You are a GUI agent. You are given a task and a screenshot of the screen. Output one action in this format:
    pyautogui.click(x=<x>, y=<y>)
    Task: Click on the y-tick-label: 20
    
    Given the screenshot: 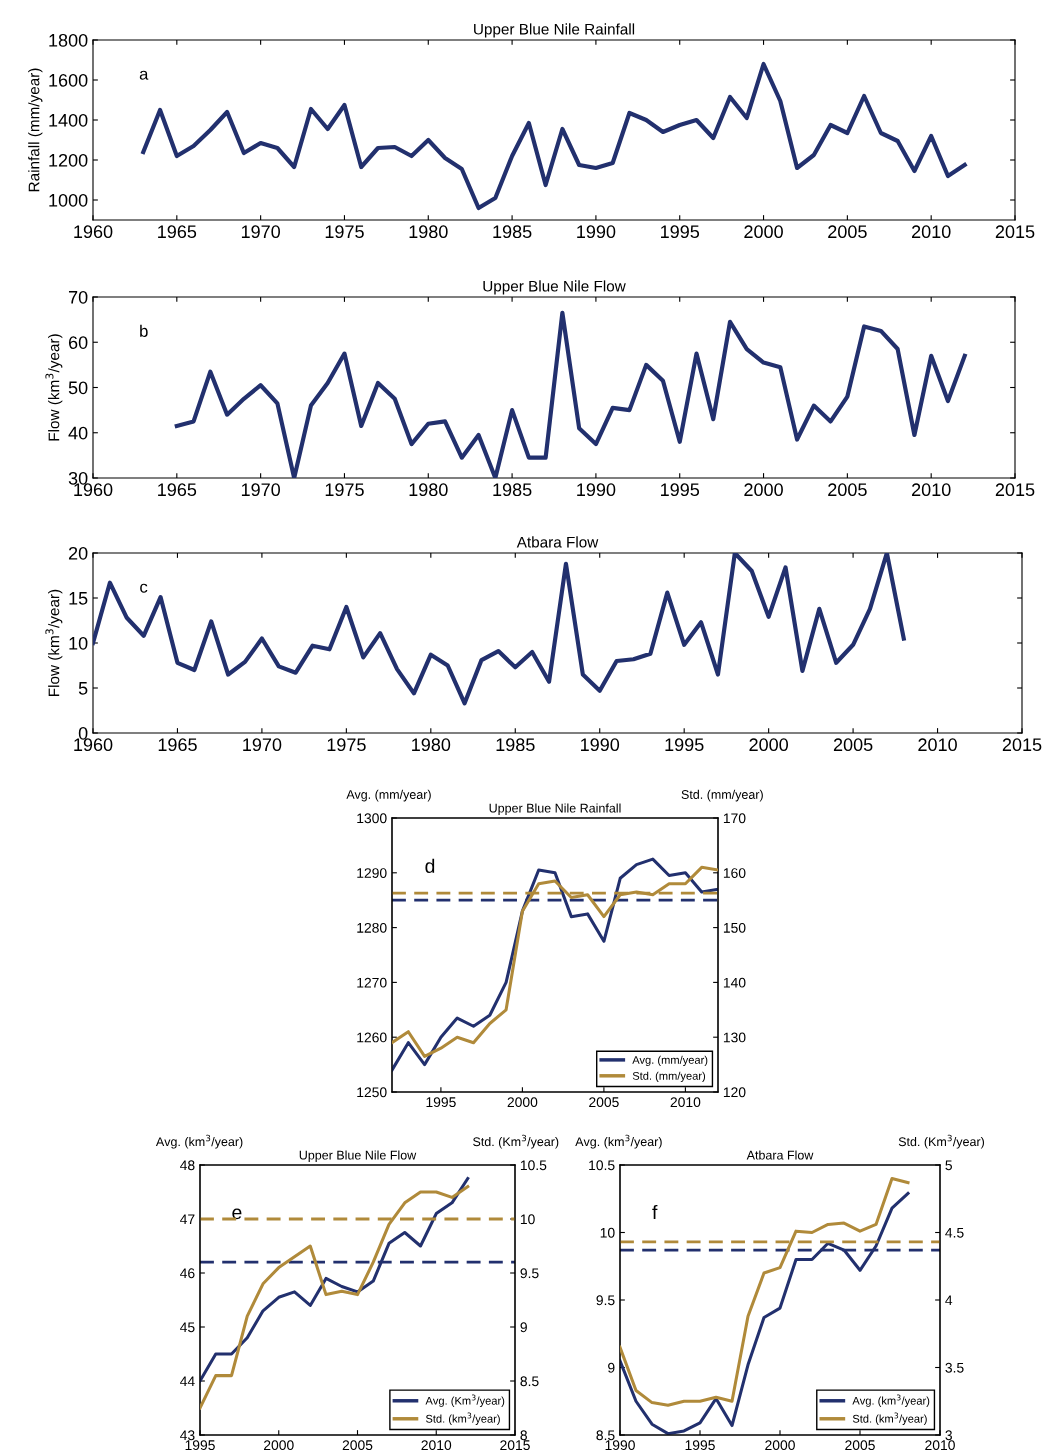 What is the action you would take?
    pyautogui.click(x=78, y=553)
    